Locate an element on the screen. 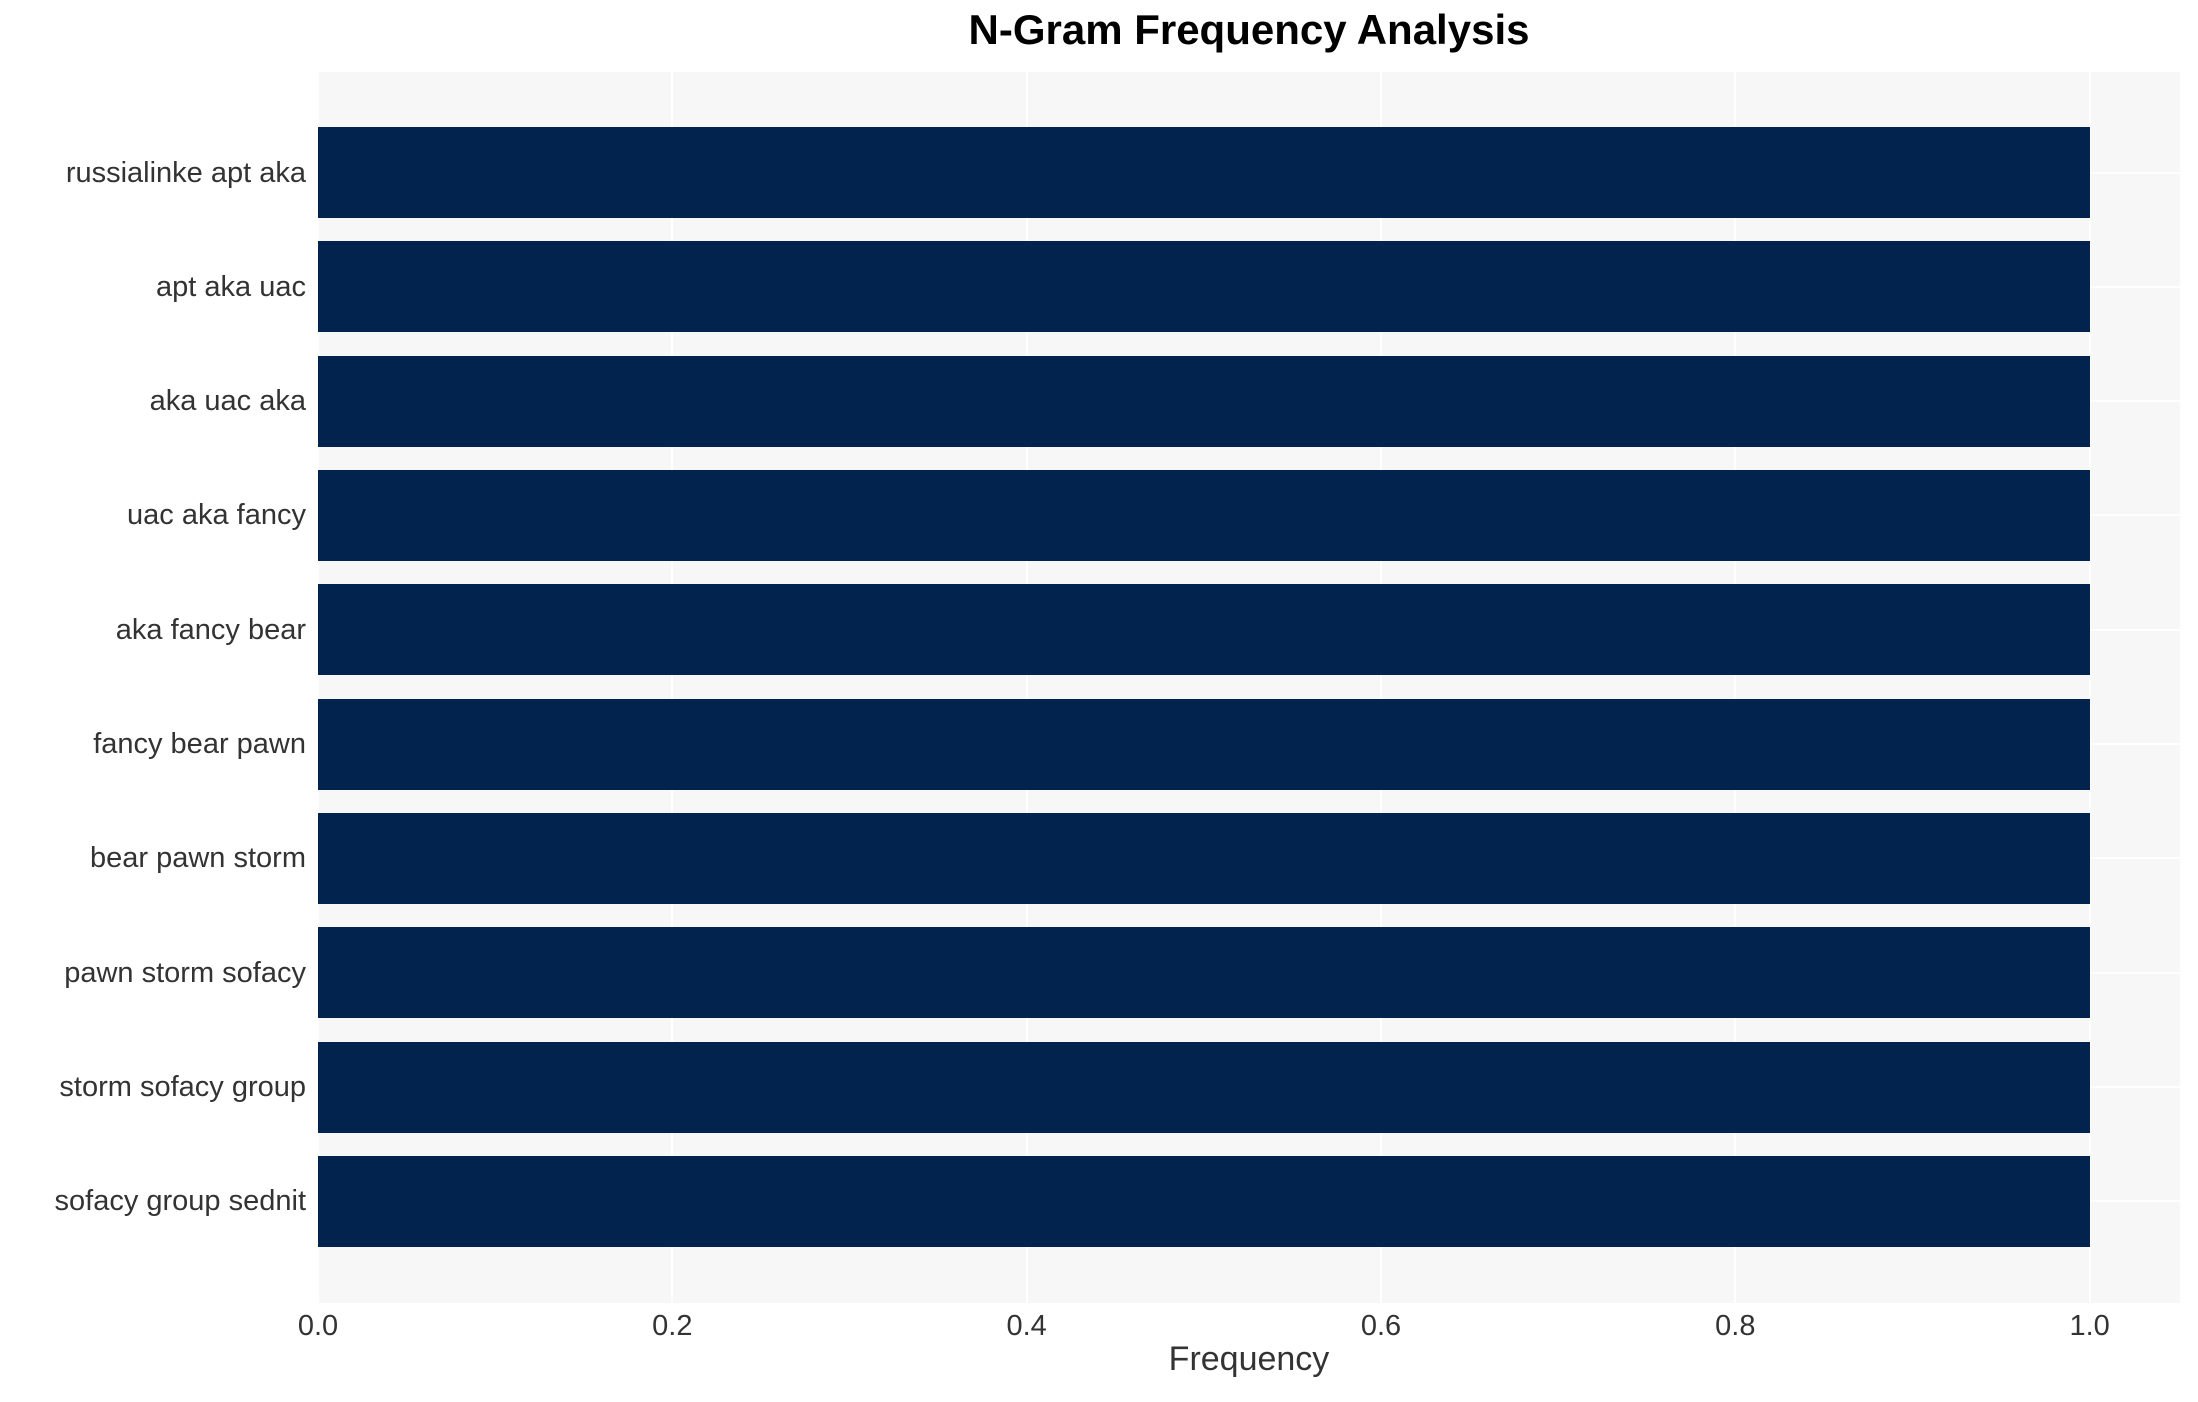 The height and width of the screenshot is (1402, 2198). bar-sofacy-group-sednit is located at coordinates (1204, 1201).